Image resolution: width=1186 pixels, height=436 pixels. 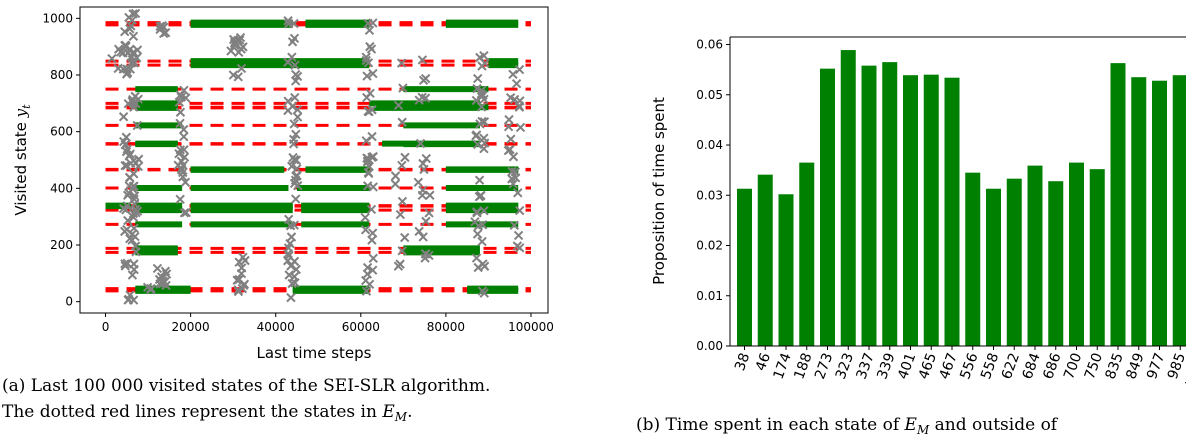 I want to click on y-tick-label: 0.04, so click(x=709, y=145).